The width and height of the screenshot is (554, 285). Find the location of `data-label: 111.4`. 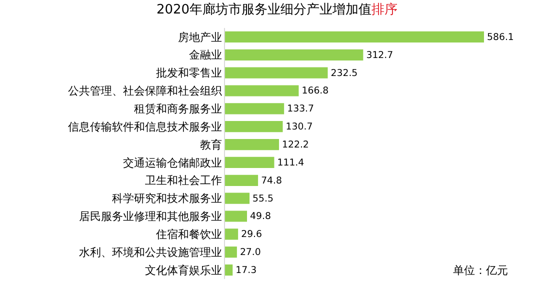

data-label: 111.4 is located at coordinates (290, 162).